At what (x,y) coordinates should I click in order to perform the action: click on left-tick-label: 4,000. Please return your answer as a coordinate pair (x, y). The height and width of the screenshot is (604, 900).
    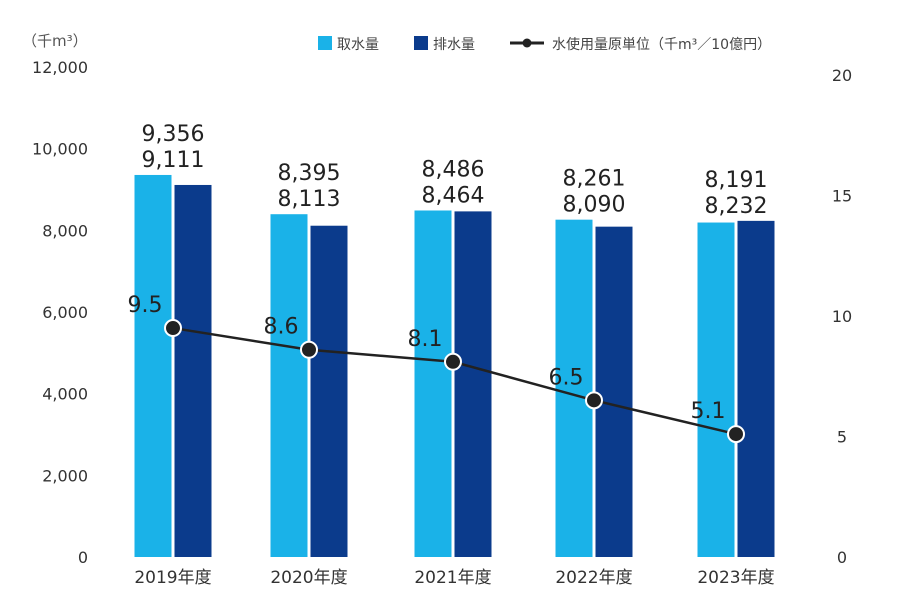
    Looking at the image, I should click on (65, 394).